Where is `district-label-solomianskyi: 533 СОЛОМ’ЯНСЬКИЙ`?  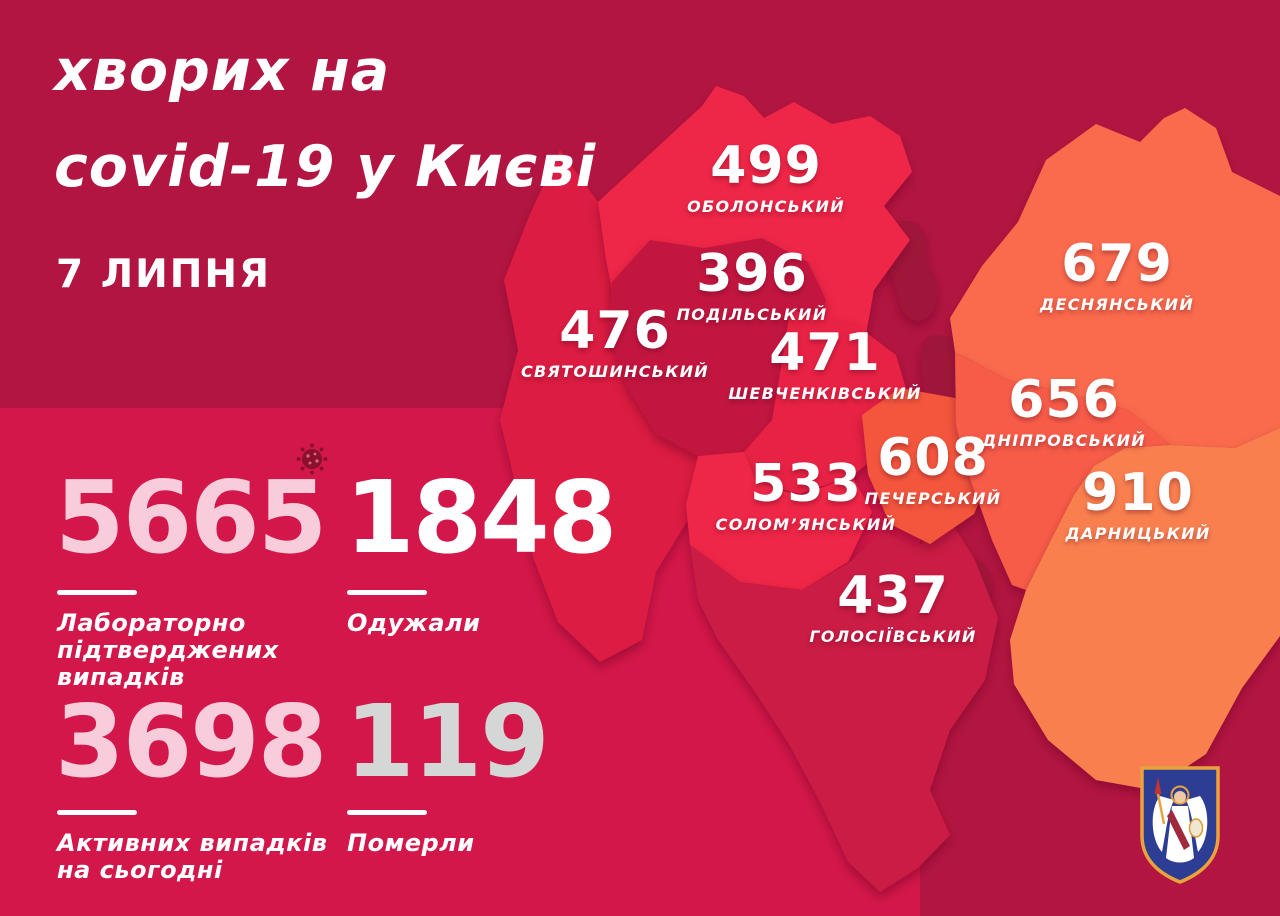 district-label-solomianskyi: 533 СОЛОМ’ЯНСЬКИЙ is located at coordinates (806, 494).